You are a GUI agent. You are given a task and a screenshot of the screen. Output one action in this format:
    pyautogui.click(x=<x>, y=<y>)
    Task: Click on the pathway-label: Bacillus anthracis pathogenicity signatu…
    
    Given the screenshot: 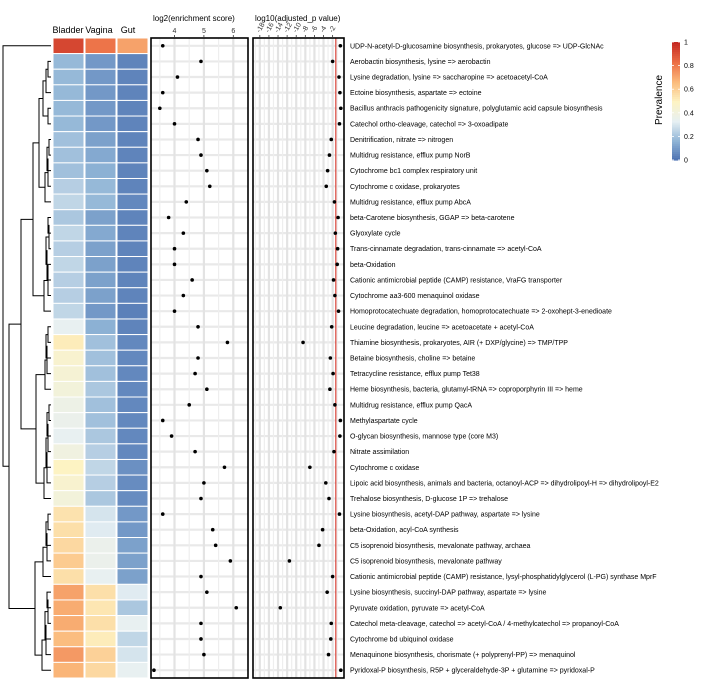 What is the action you would take?
    pyautogui.click(x=476, y=109)
    